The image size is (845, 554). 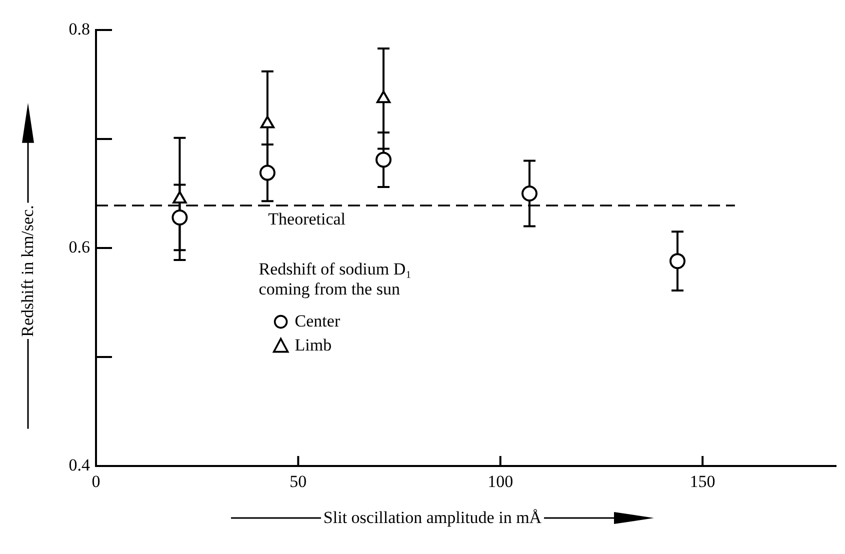 I want to click on legend-label: Limb, so click(x=313, y=344).